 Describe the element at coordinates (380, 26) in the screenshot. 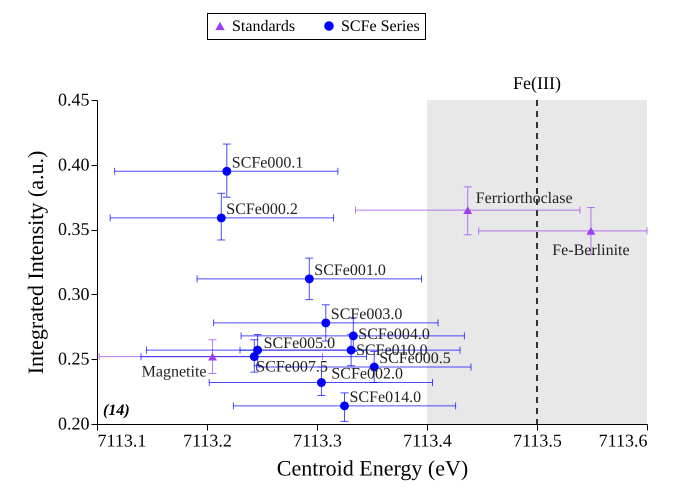

I see `legend-label: SCFe Series` at that location.